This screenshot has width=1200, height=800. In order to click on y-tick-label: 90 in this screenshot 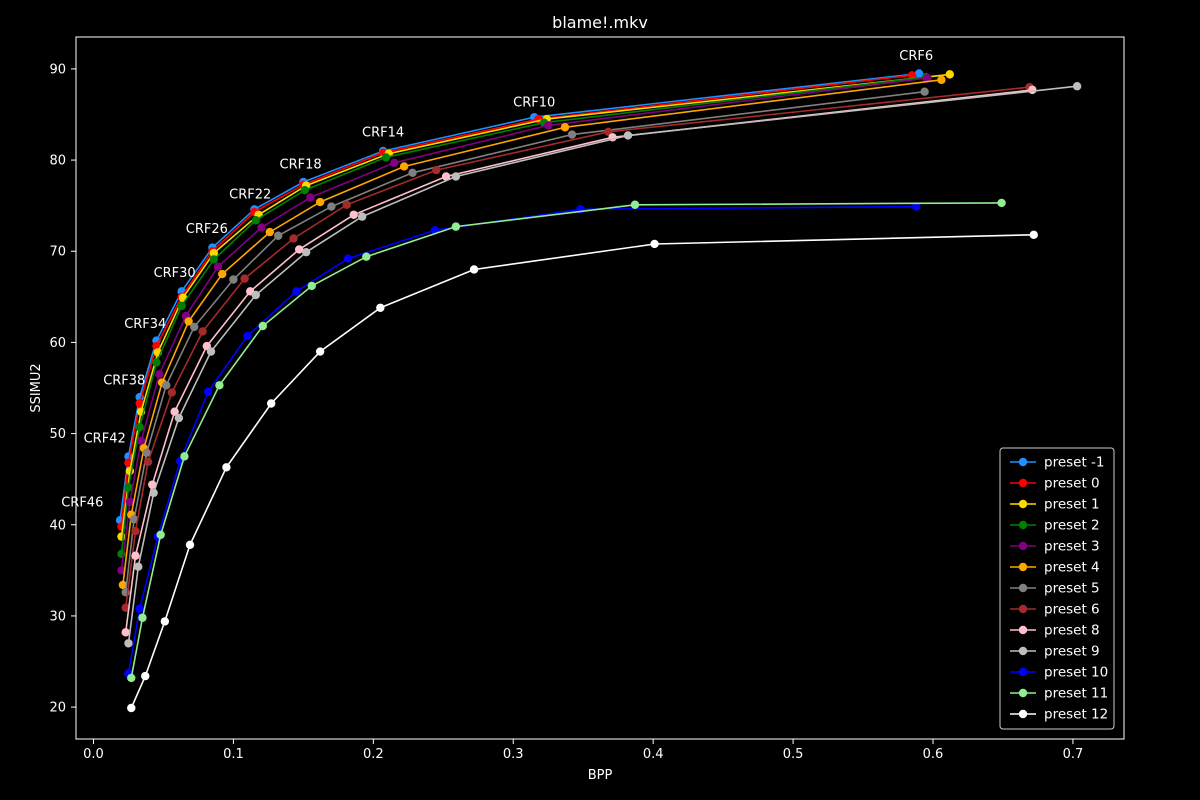, I will do `click(57, 69)`.